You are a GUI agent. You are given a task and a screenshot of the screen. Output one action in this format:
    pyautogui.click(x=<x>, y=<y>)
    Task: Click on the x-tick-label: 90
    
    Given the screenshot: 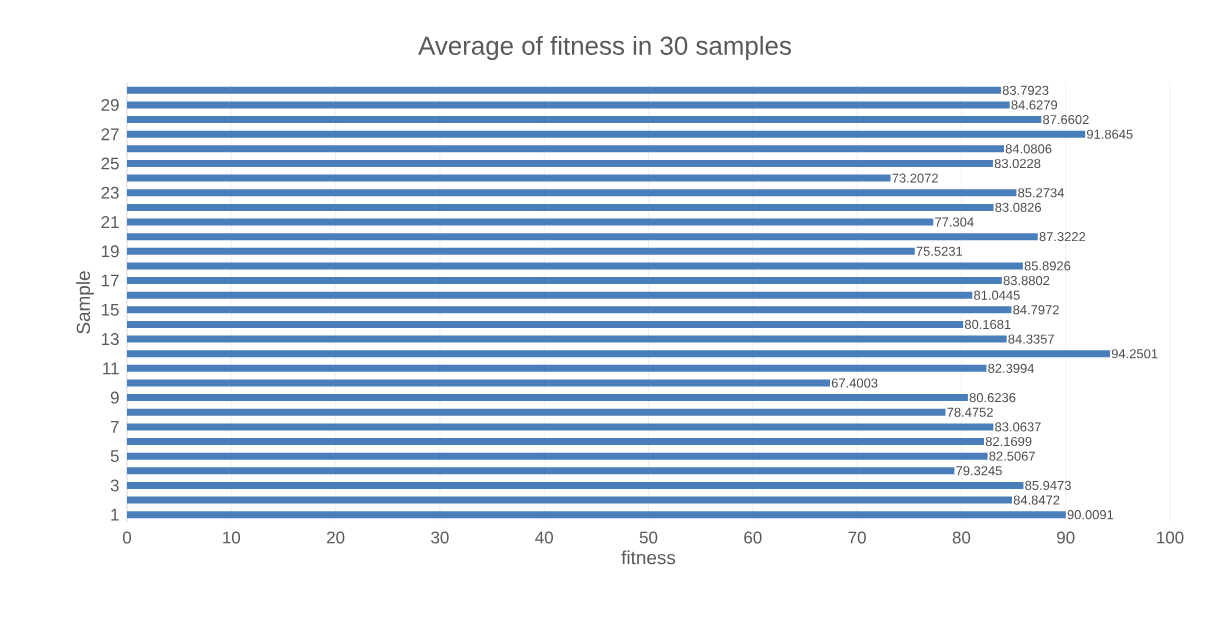 What is the action you would take?
    pyautogui.click(x=1066, y=537)
    